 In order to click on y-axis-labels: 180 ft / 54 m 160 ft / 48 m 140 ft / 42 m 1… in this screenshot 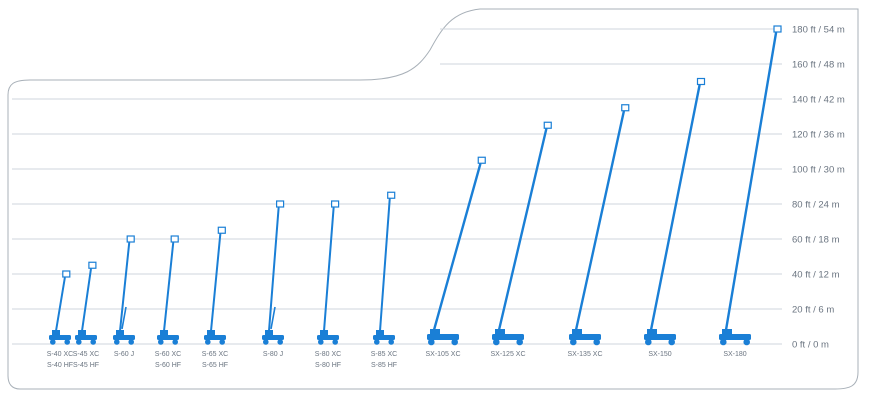, I will do `click(818, 188)`.